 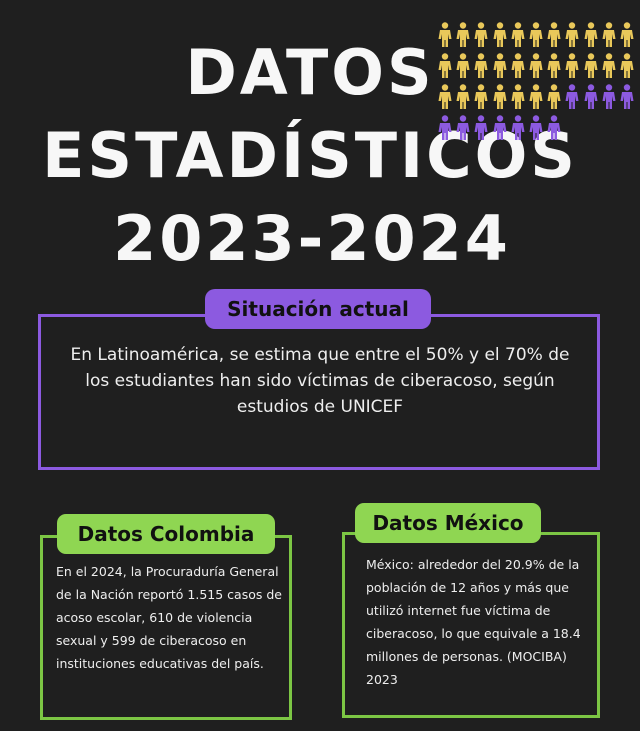 I want to click on situacion-label: Situación actual, so click(x=318, y=309).